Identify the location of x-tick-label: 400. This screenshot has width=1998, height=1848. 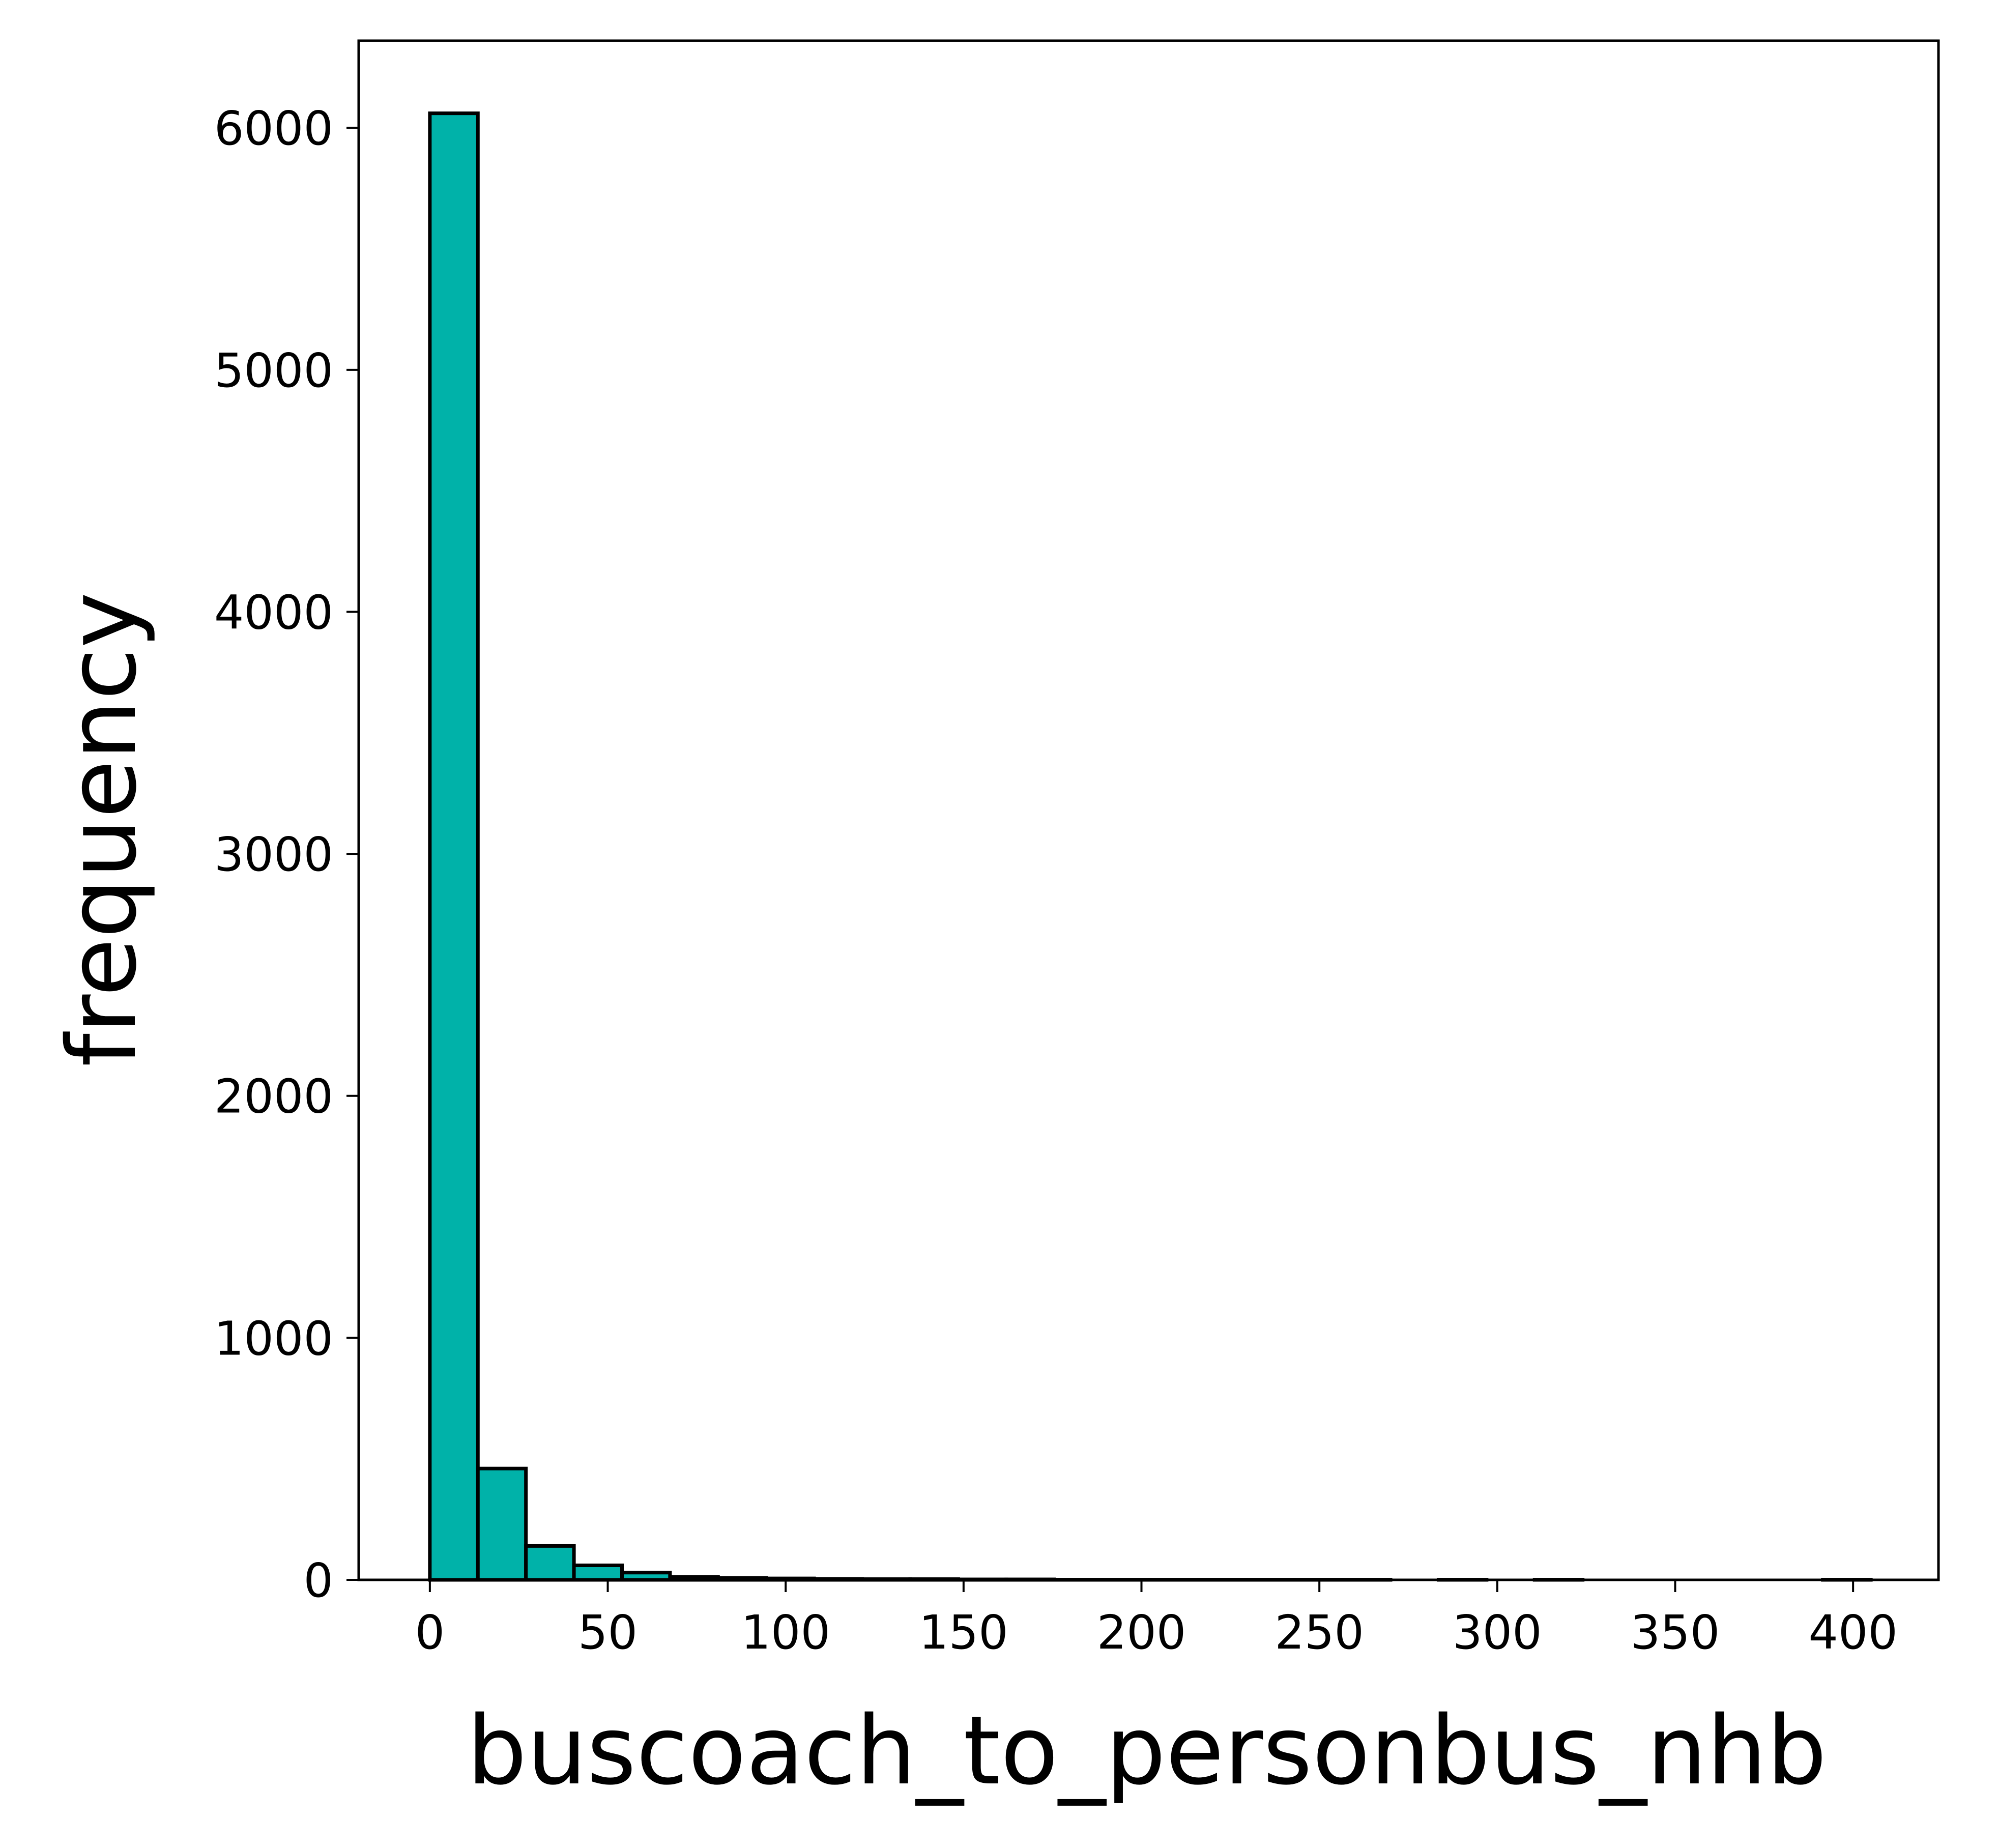
(1853, 1632).